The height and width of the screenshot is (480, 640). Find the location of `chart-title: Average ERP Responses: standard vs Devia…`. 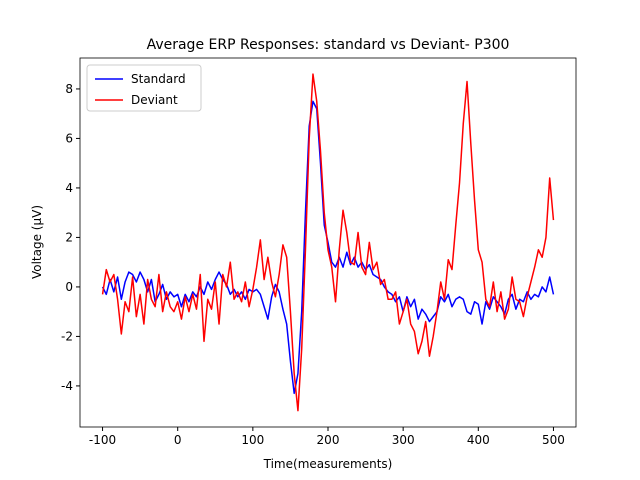

chart-title: Average ERP Responses: standard vs Devia… is located at coordinates (328, 45).